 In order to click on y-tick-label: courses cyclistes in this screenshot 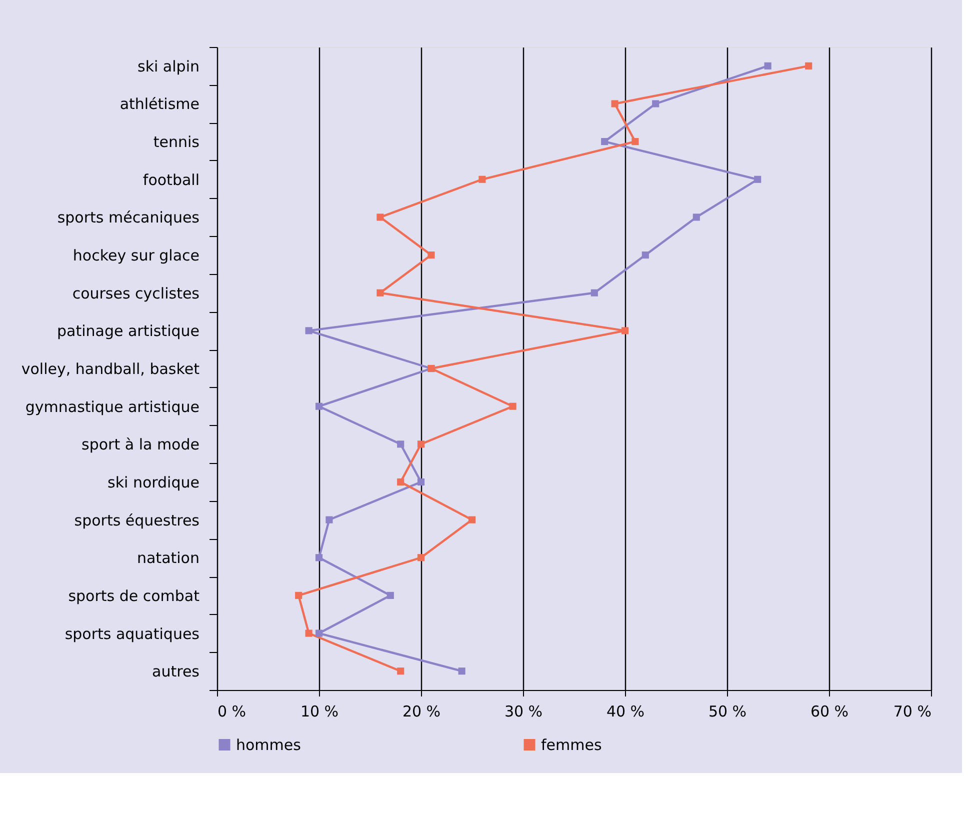, I will do `click(136, 293)`.